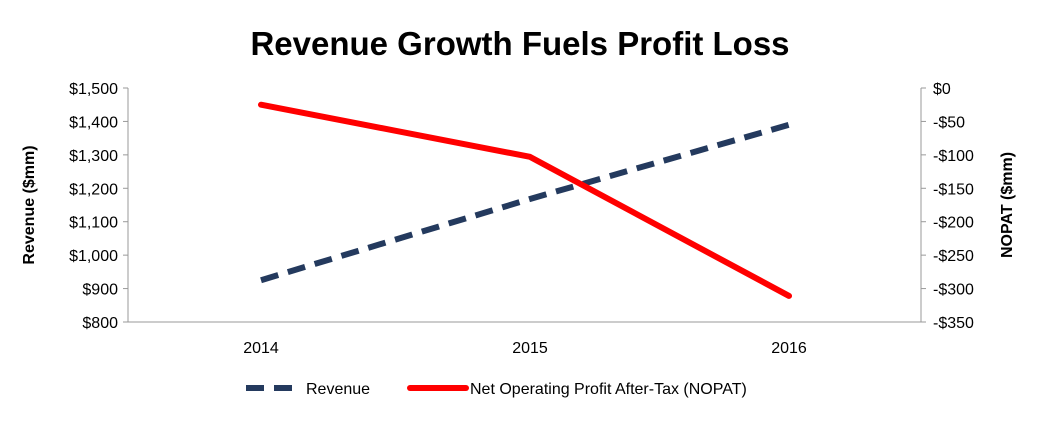 The height and width of the screenshot is (421, 1041). I want to click on right-axis-ticks: -$350 -$300 -$250 -$200 -$150 -$100 -$50 $0, so click(947, 206).